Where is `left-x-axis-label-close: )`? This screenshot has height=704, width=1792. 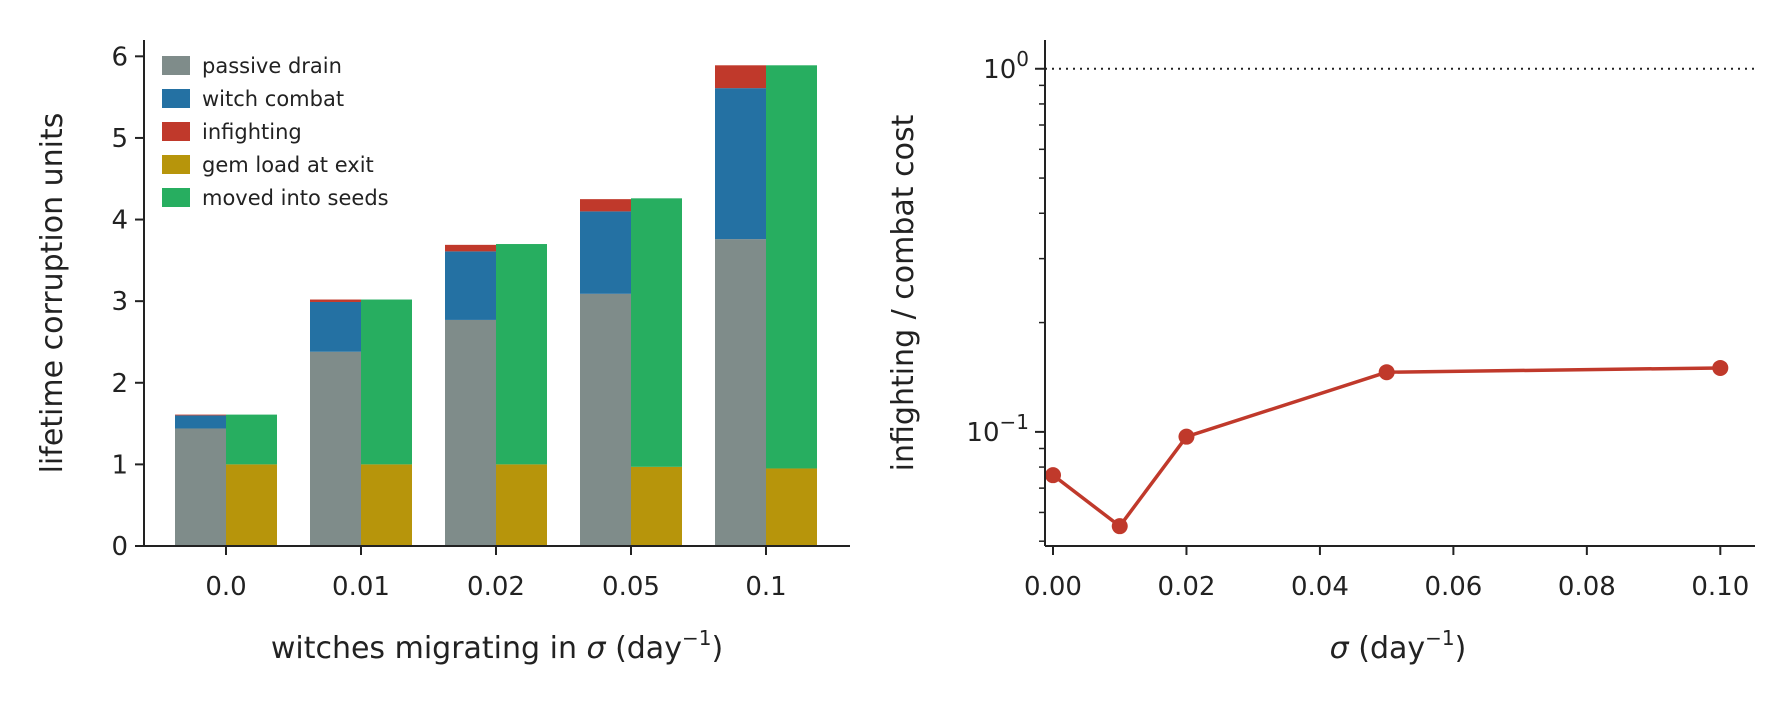
left-x-axis-label-close: ) is located at coordinates (717, 648).